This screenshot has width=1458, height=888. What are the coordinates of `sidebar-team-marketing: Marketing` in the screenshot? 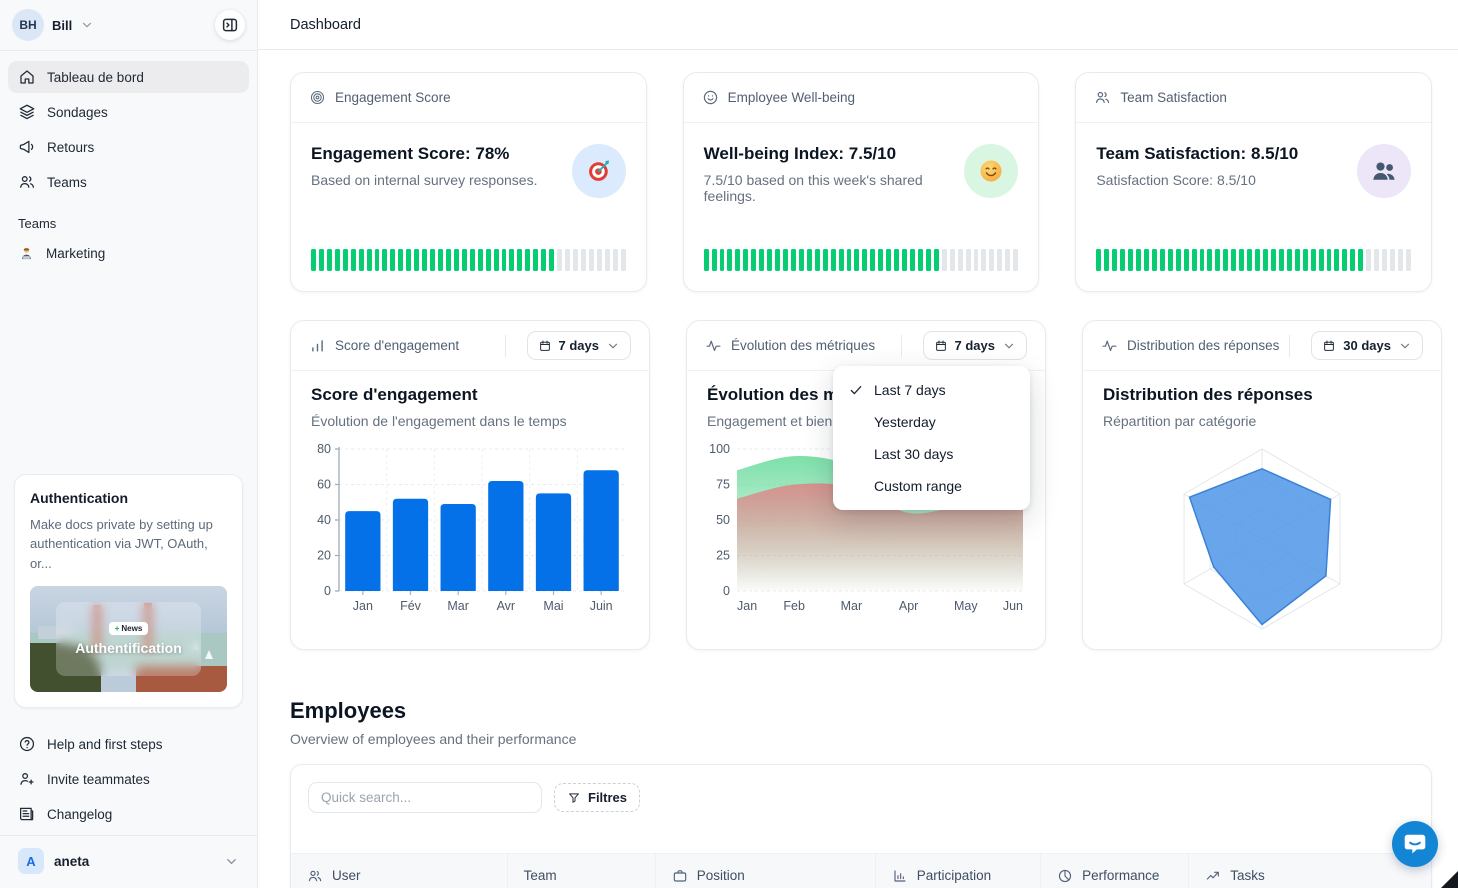 It's located at (128, 253).